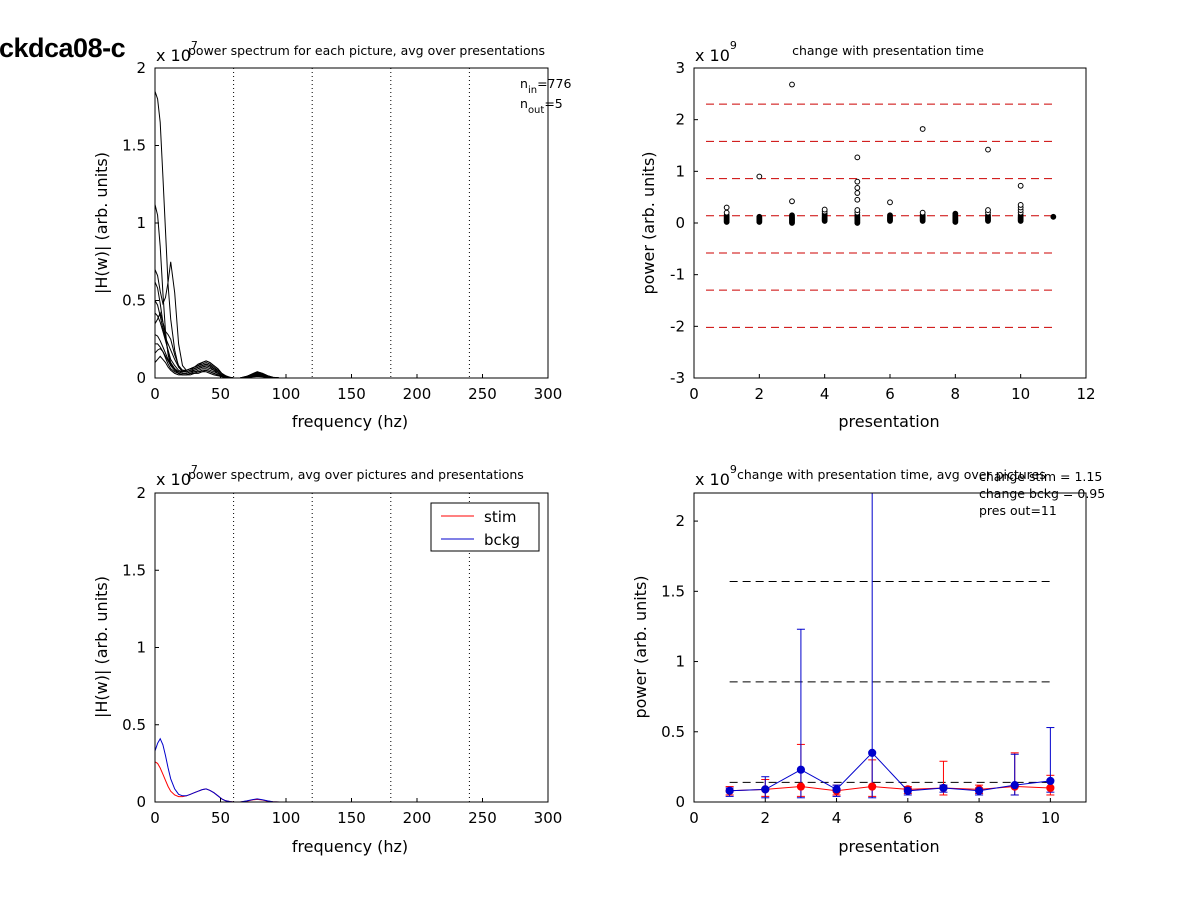  I want to click on annotation-change-bckg: change bckg = 0.95, so click(1042, 493).